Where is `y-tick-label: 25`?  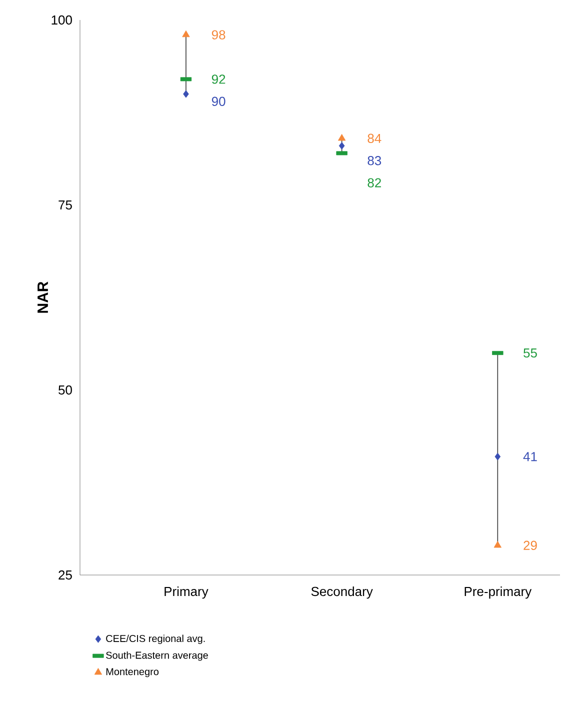
y-tick-label: 25 is located at coordinates (65, 575).